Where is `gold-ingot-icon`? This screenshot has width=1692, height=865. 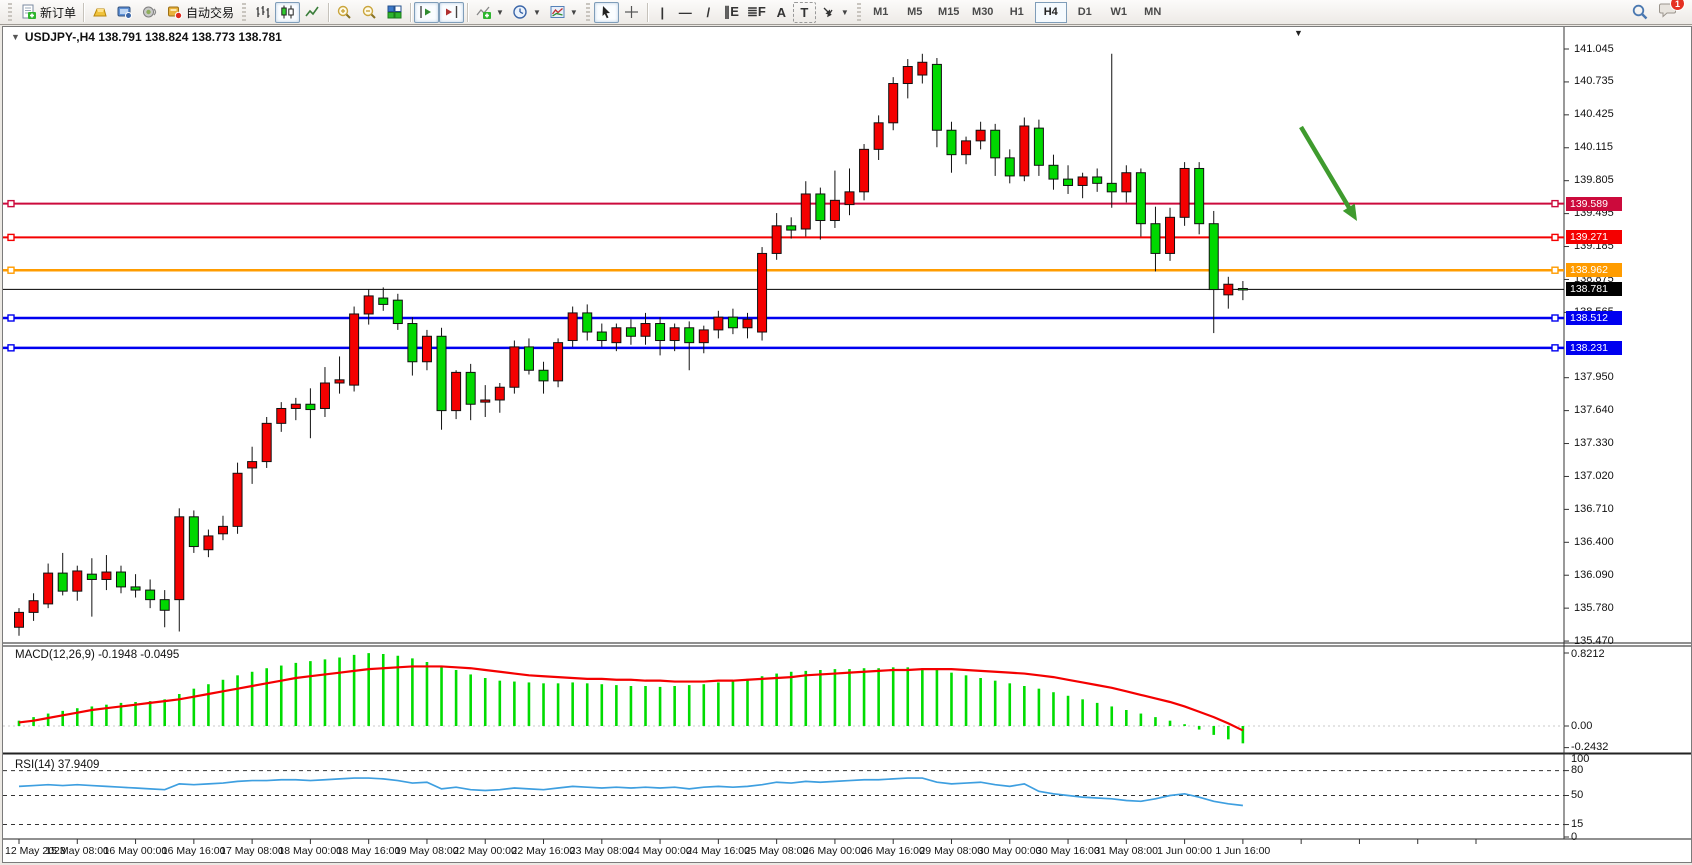 gold-ingot-icon is located at coordinates (100, 12).